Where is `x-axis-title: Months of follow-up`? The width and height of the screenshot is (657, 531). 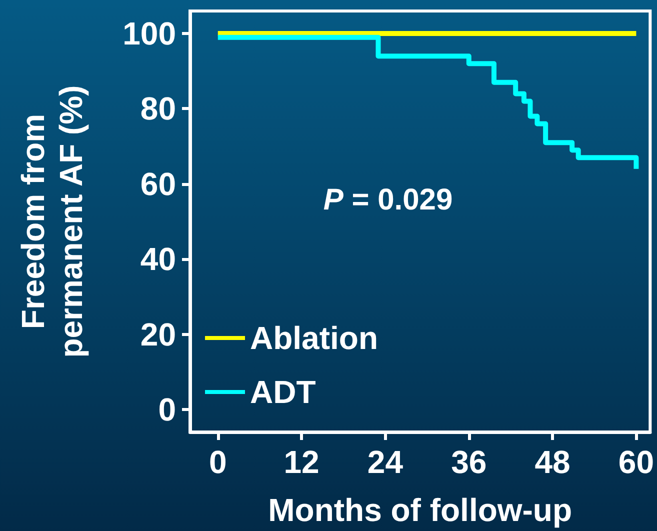 x-axis-title: Months of follow-up is located at coordinates (420, 510).